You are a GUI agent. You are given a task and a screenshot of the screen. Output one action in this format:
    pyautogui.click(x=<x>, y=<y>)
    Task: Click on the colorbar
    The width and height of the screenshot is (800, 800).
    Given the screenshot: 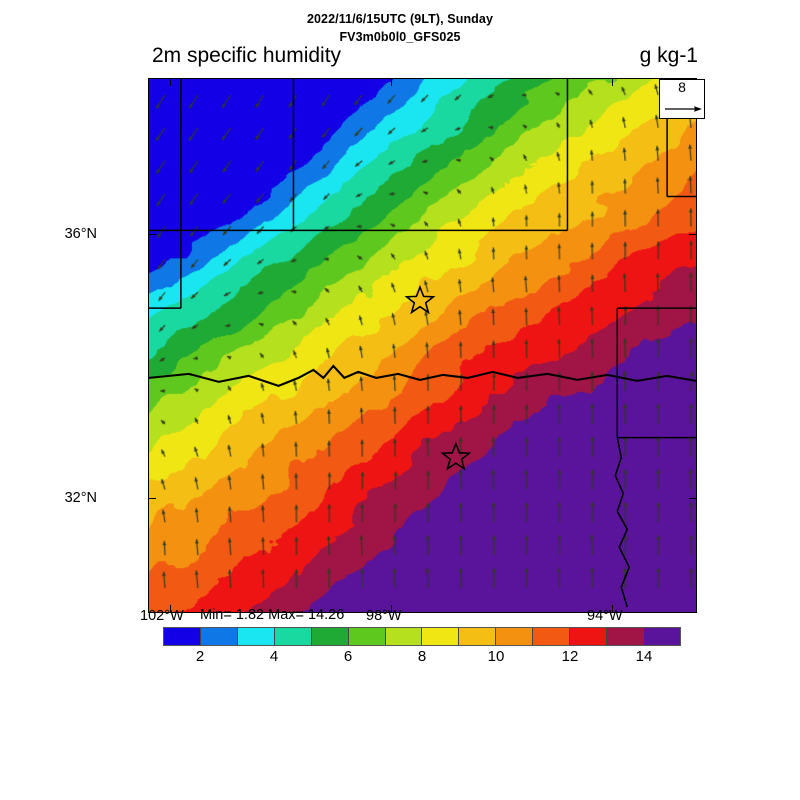 What is the action you would take?
    pyautogui.click(x=422, y=636)
    